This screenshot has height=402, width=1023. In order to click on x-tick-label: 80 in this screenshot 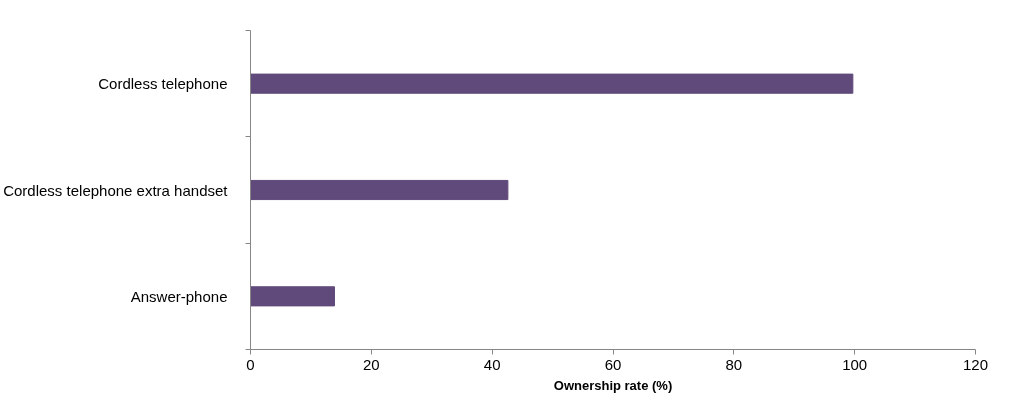, I will do `click(734, 364)`.